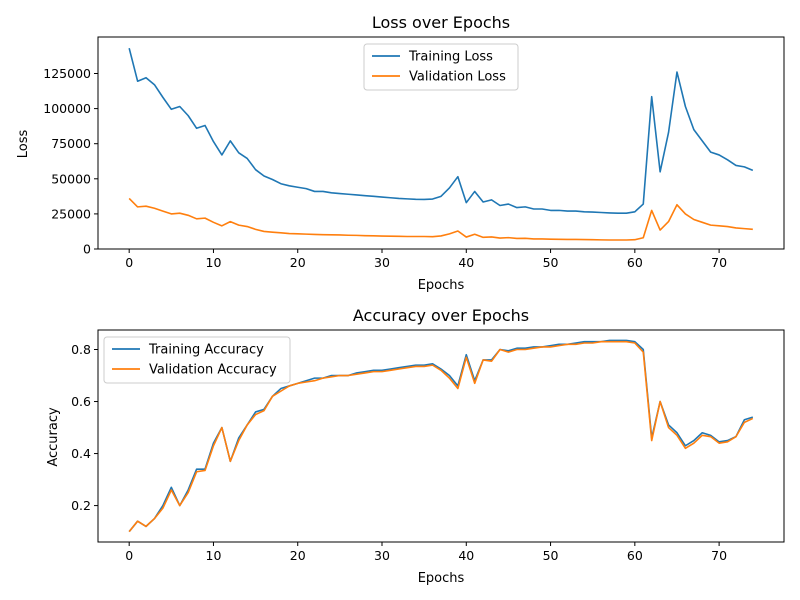 This screenshot has height=600, width=800. Describe the element at coordinates (23, 144) in the screenshot. I see `loss-chart-ylabel: Loss` at that location.